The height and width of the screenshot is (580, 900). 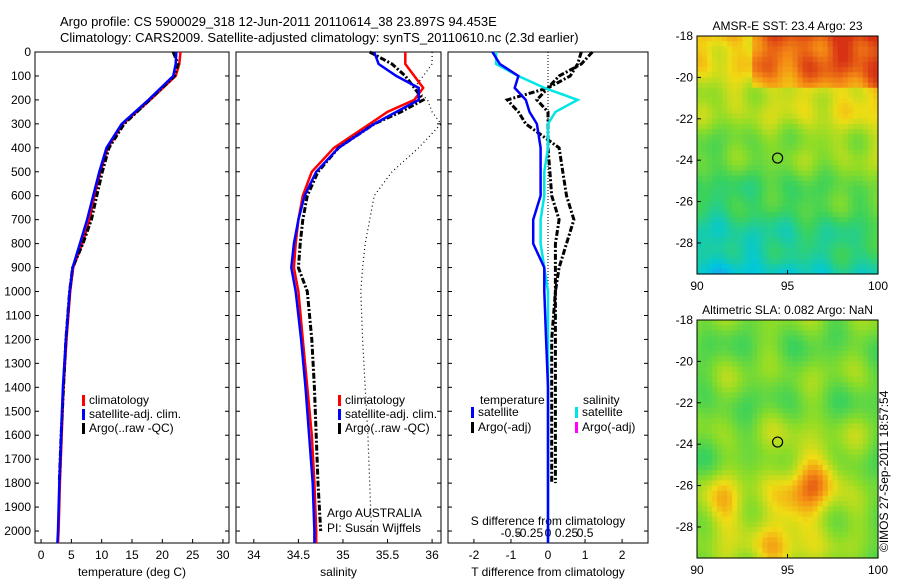 I want to click on y-tick-label: 2000, so click(x=17, y=531).